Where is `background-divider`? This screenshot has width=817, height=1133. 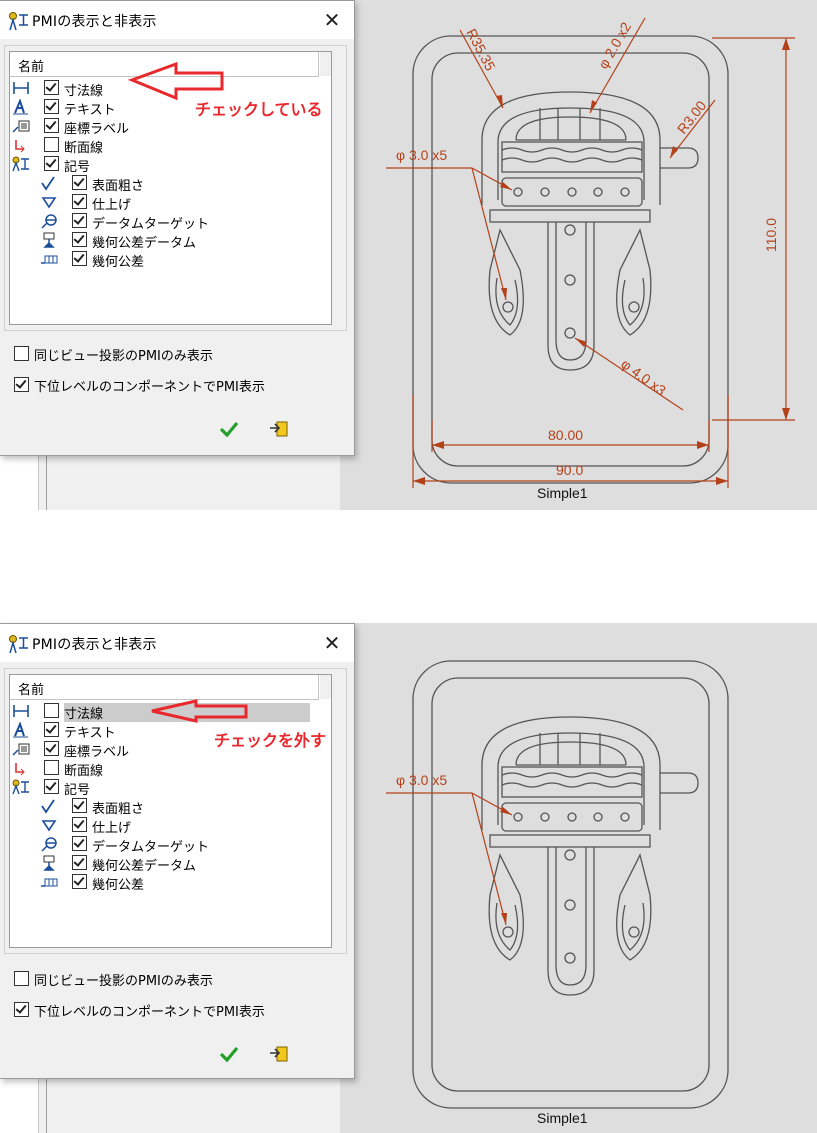 background-divider is located at coordinates (38, 1105).